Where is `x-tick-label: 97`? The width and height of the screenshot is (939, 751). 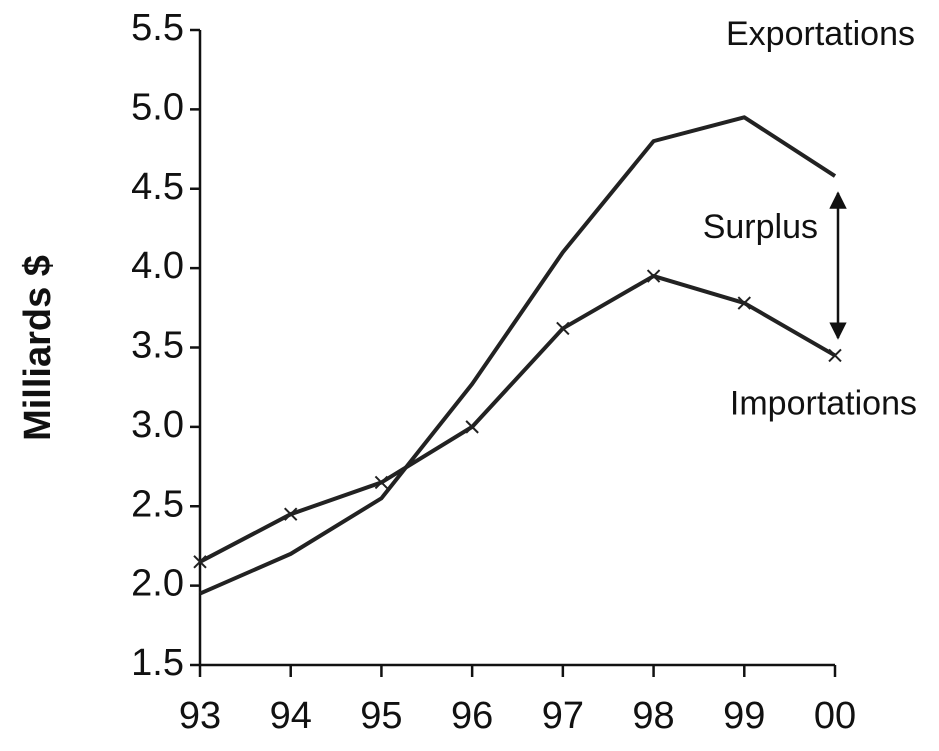
x-tick-label: 97 is located at coordinates (563, 716).